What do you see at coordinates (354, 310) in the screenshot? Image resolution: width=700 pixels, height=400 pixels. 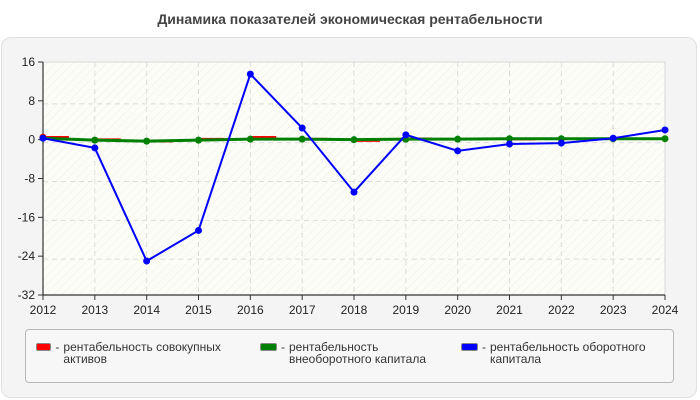 I see `x-tick-label: 2018` at bounding box center [354, 310].